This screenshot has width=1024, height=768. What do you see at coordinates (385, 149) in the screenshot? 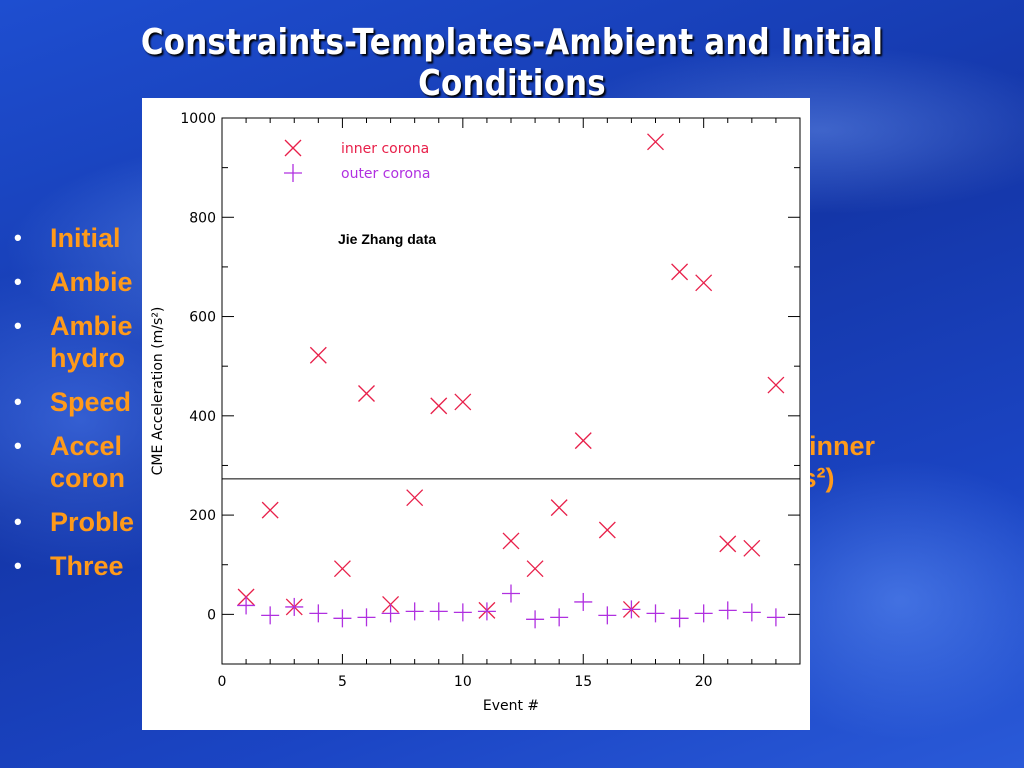
I see `legend-label: inner corona` at bounding box center [385, 149].